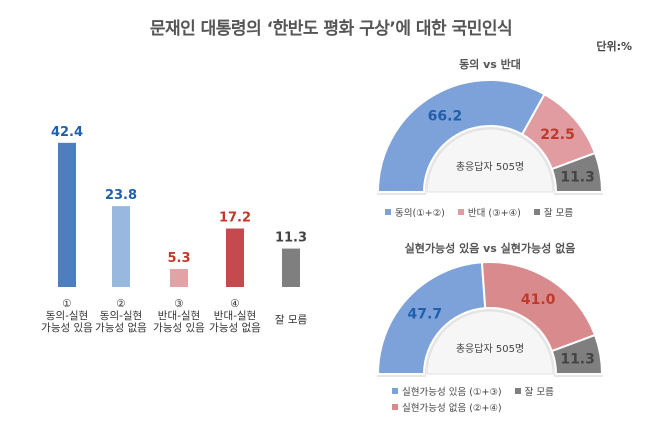 This screenshot has width=662, height=421. I want to click on legend-item: 실현가능성 있음 (①+③), so click(447, 391).